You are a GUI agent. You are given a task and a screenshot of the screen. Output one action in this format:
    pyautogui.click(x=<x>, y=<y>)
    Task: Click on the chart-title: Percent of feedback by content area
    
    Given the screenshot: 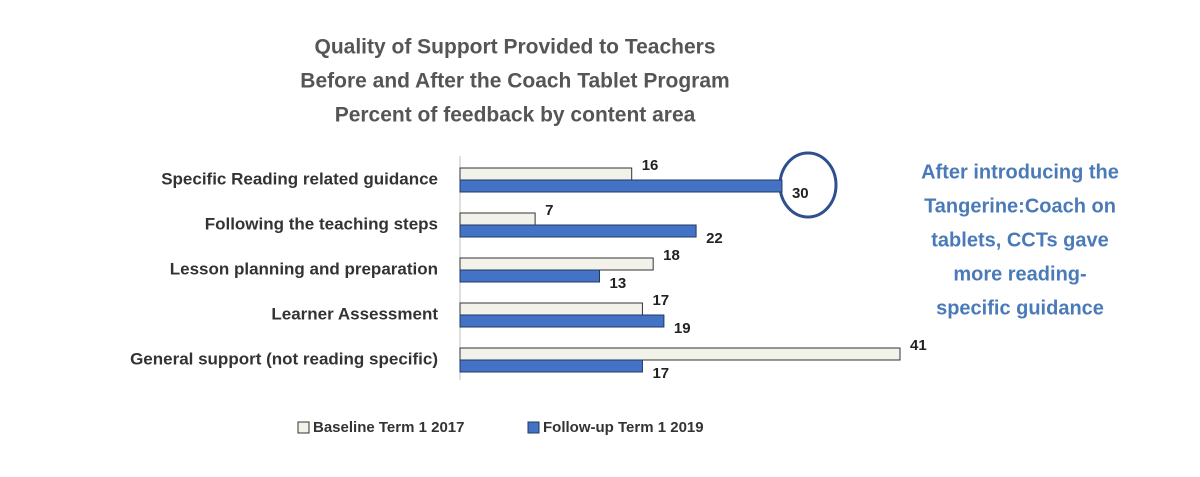 What is the action you would take?
    pyautogui.click(x=515, y=115)
    